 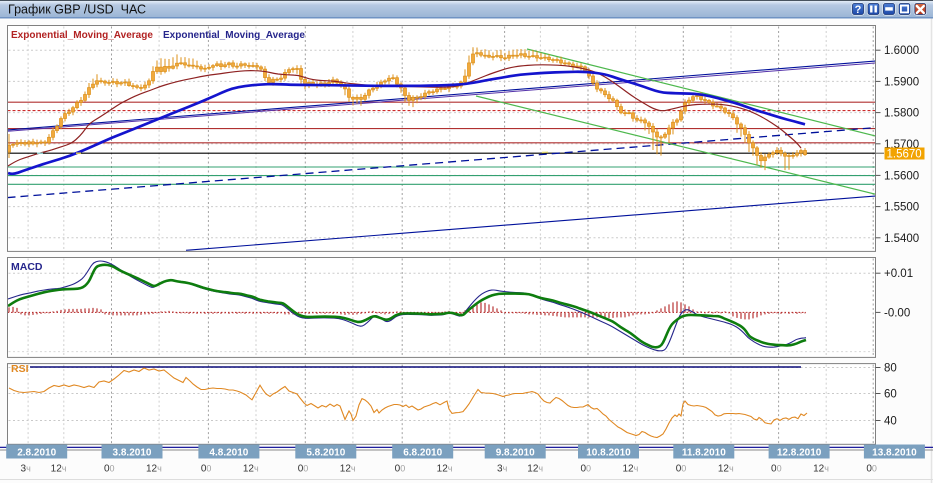 What do you see at coordinates (27, 267) in the screenshot?
I see `svg-text: MACD` at bounding box center [27, 267].